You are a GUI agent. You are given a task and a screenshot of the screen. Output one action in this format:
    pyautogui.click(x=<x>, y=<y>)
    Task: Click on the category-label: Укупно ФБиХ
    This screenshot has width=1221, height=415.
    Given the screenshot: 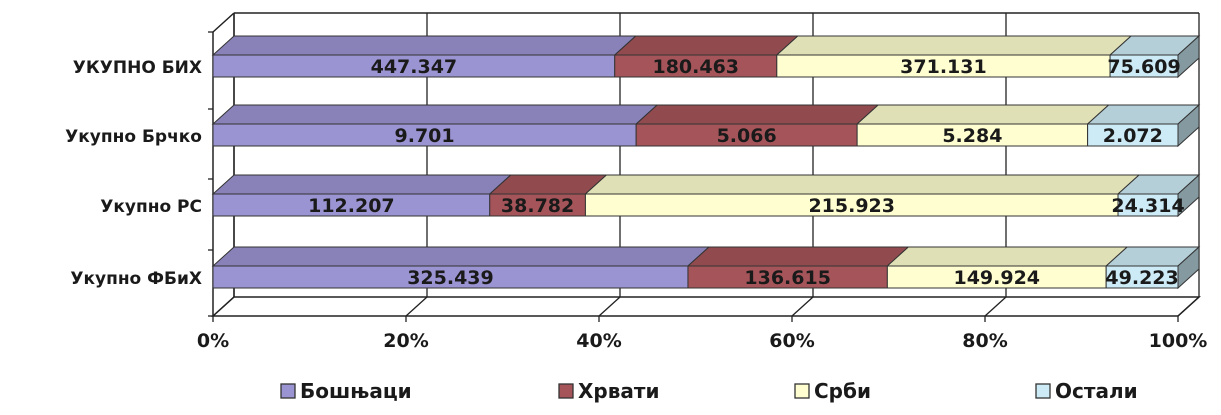 What is the action you would take?
    pyautogui.click(x=136, y=279)
    